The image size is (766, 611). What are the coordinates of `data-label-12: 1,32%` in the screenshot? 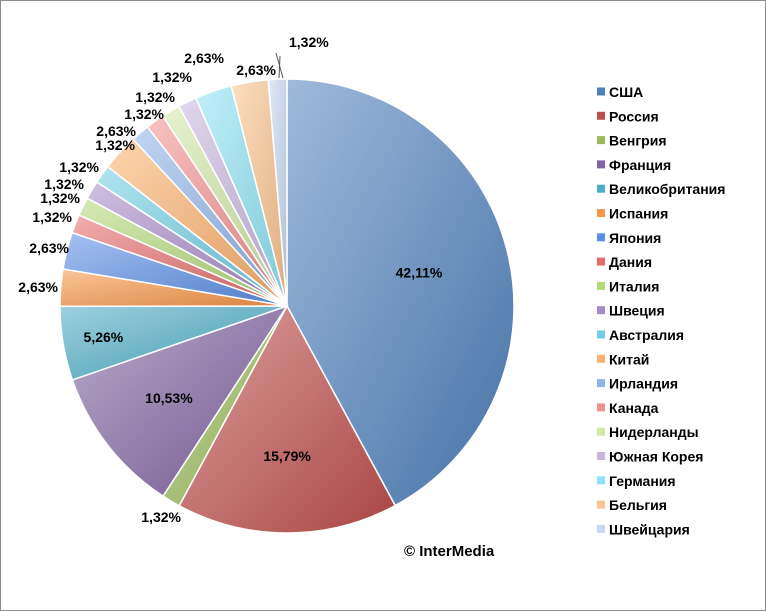 It's located at (115, 145).